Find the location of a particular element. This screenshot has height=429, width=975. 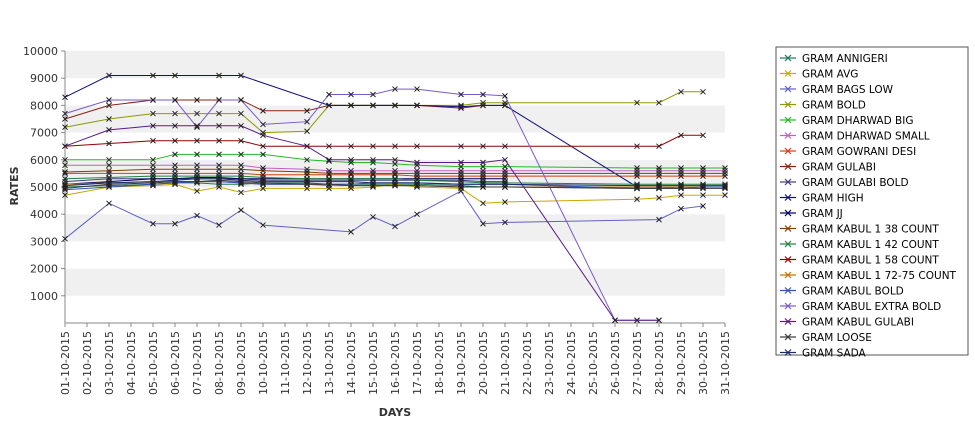

x-axis-label: DAYS is located at coordinates (395, 412).